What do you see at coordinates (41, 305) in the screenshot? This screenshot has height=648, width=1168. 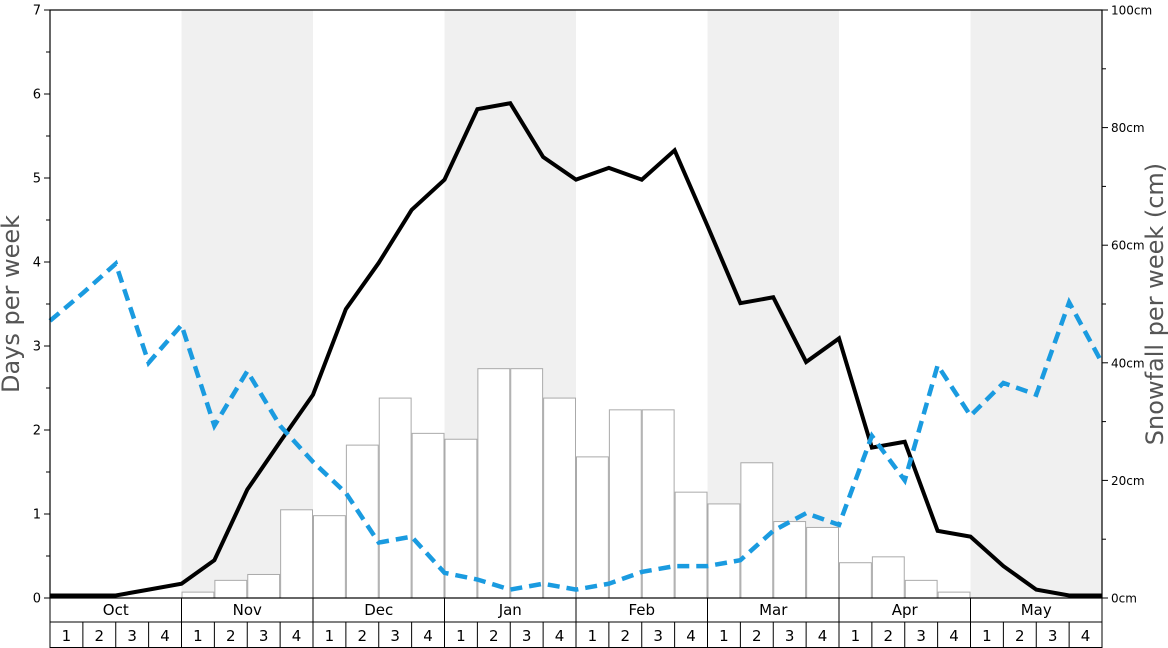 I see `left-axis: 0 1 2 3 4 5 6 7` at bounding box center [41, 305].